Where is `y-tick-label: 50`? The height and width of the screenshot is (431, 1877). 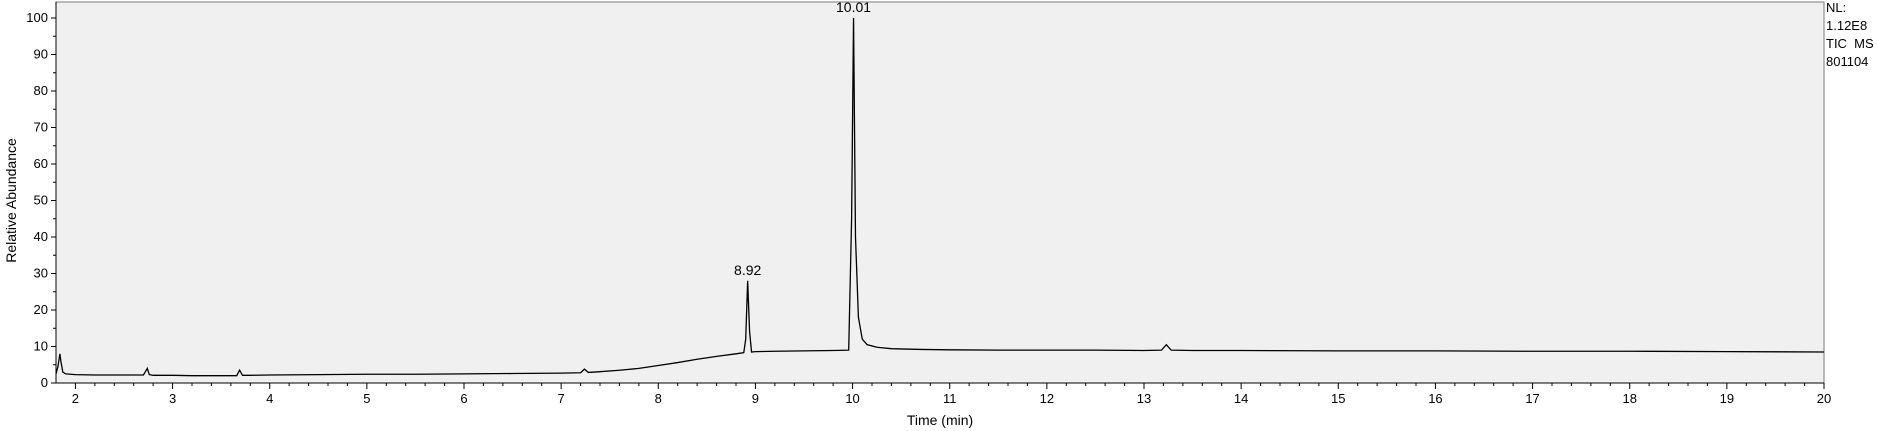
y-tick-label: 50 is located at coordinates (41, 200).